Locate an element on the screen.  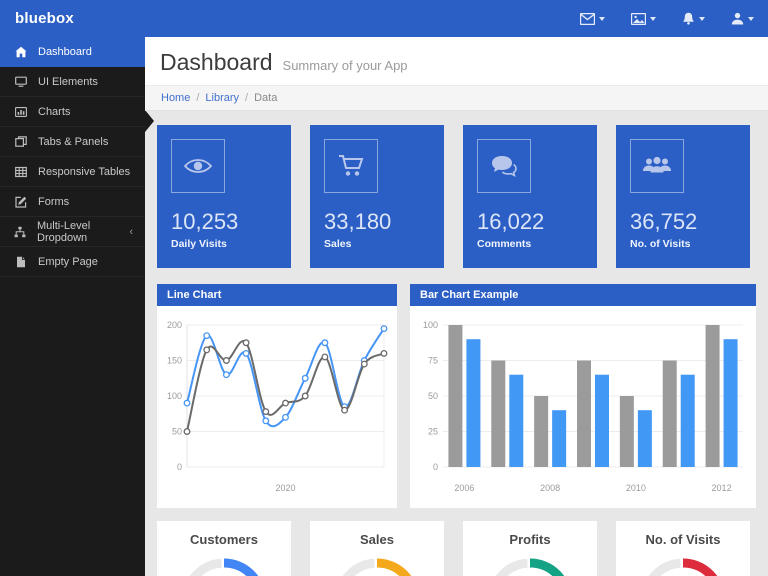
bar-chart-panel-title: Bar Chart Example is located at coordinates (583, 295).